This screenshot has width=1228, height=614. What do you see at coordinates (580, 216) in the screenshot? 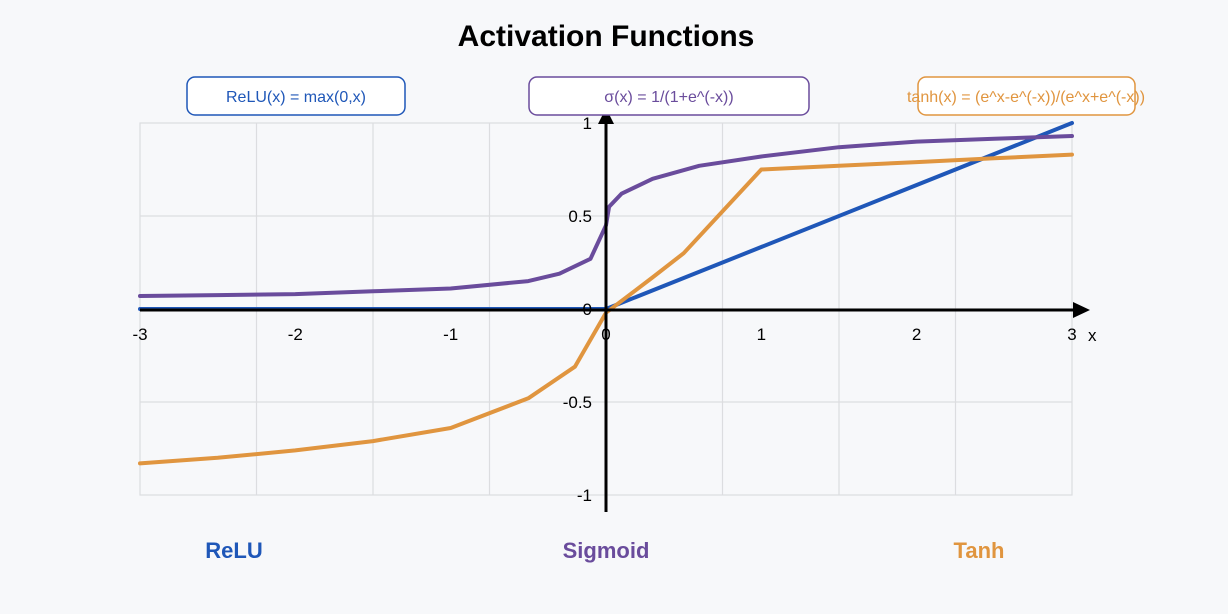
I see `y-tick-label: 0.5` at bounding box center [580, 216].